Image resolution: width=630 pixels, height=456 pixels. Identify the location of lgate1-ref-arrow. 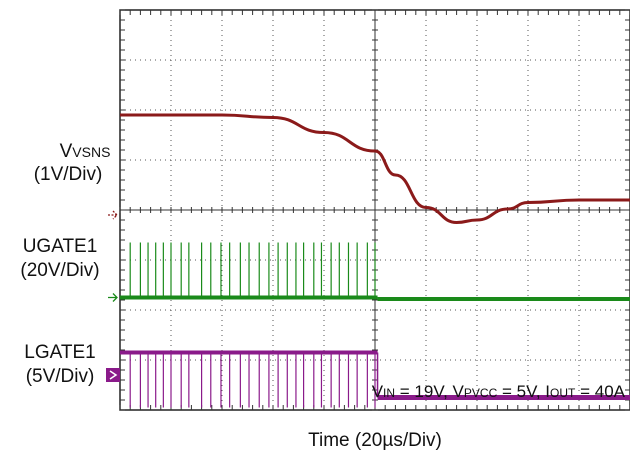
(113, 375).